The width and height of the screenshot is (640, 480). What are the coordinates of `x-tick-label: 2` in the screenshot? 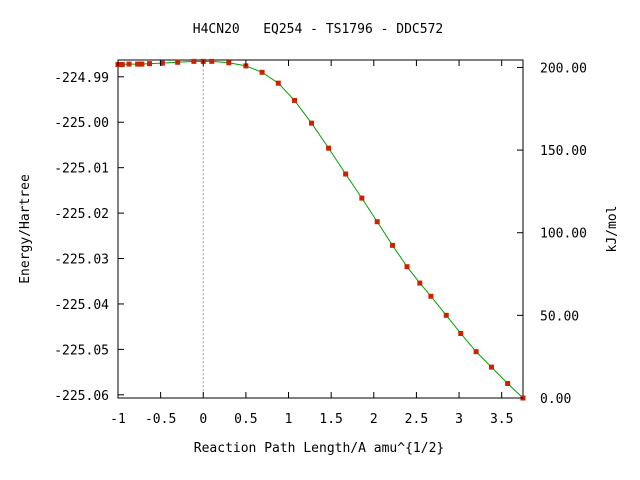 It's located at (374, 419).